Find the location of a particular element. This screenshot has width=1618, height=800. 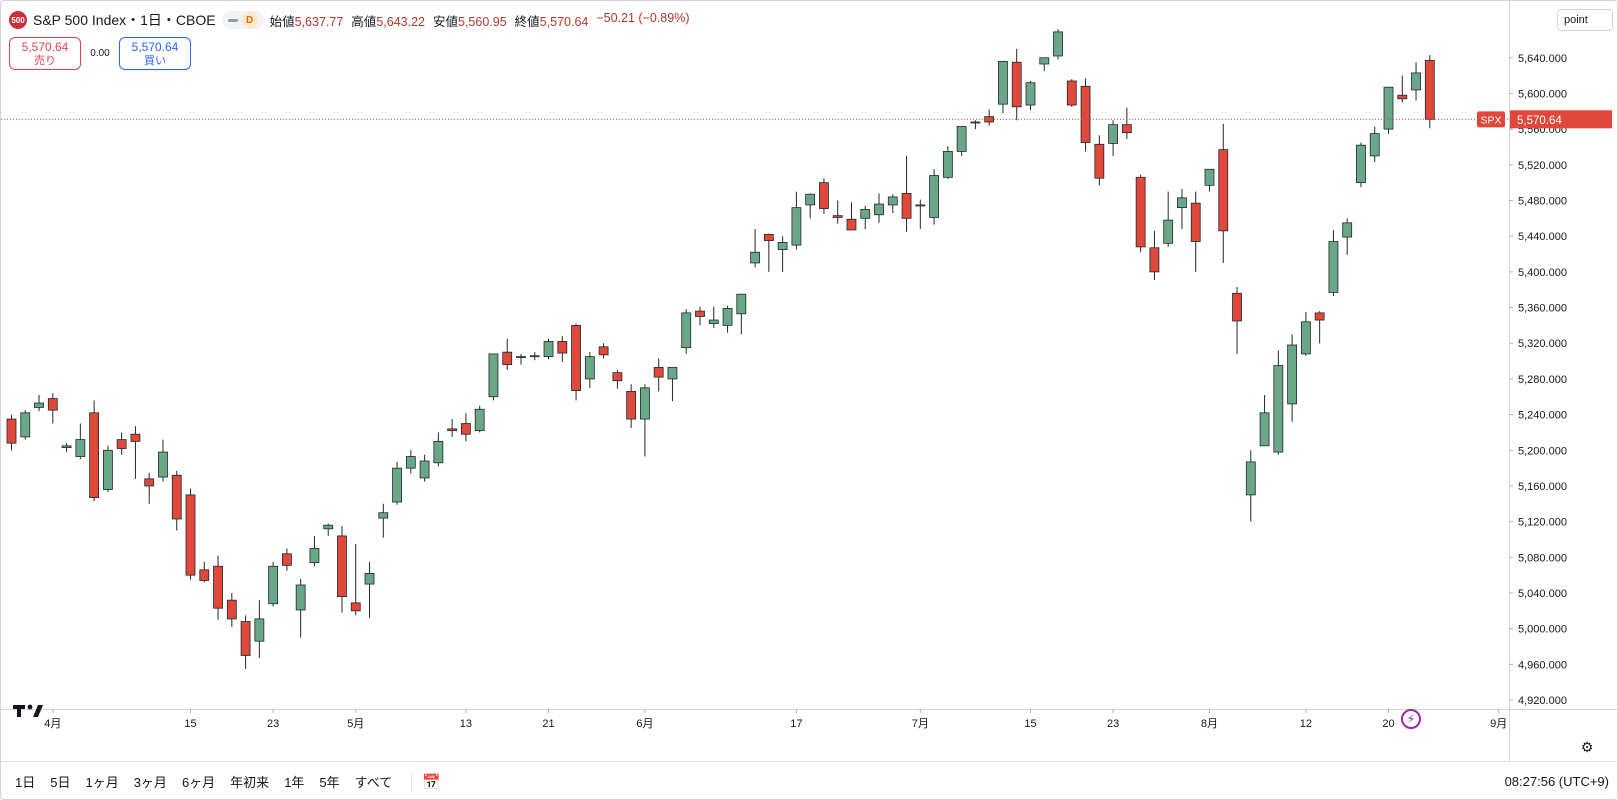

range-ytd: 年初来 is located at coordinates (250, 782).